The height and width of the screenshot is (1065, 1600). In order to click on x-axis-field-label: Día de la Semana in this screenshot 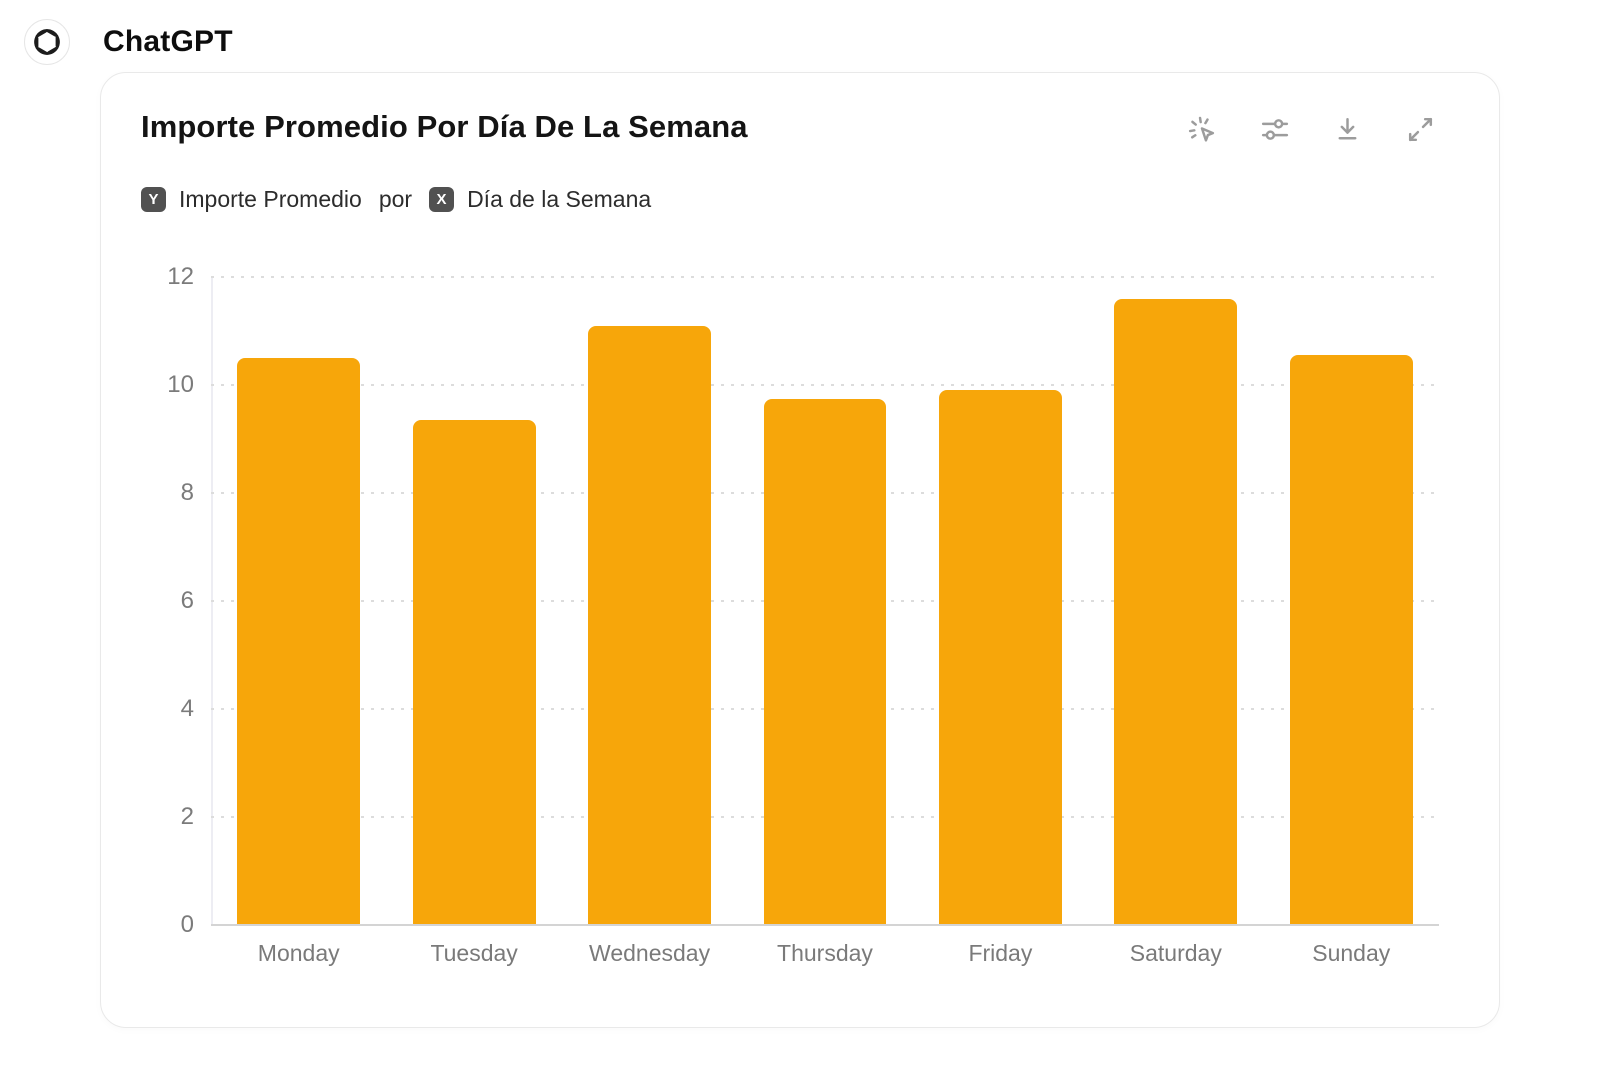, I will do `click(559, 199)`.